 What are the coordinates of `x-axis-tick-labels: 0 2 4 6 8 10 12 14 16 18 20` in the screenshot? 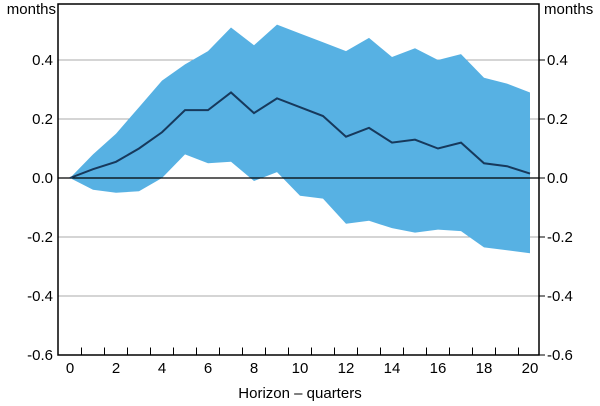 It's located at (302, 368).